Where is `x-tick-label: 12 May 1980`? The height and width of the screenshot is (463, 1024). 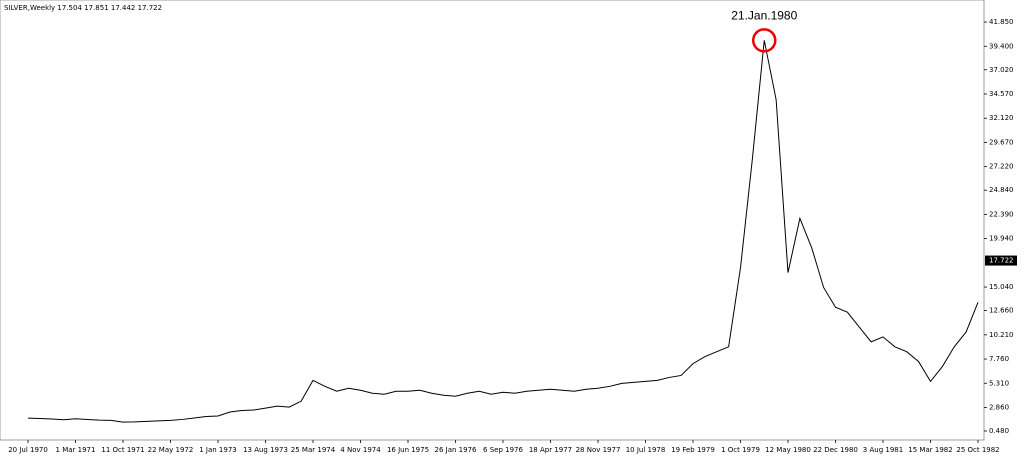 x-tick-label: 12 May 1980 is located at coordinates (788, 450).